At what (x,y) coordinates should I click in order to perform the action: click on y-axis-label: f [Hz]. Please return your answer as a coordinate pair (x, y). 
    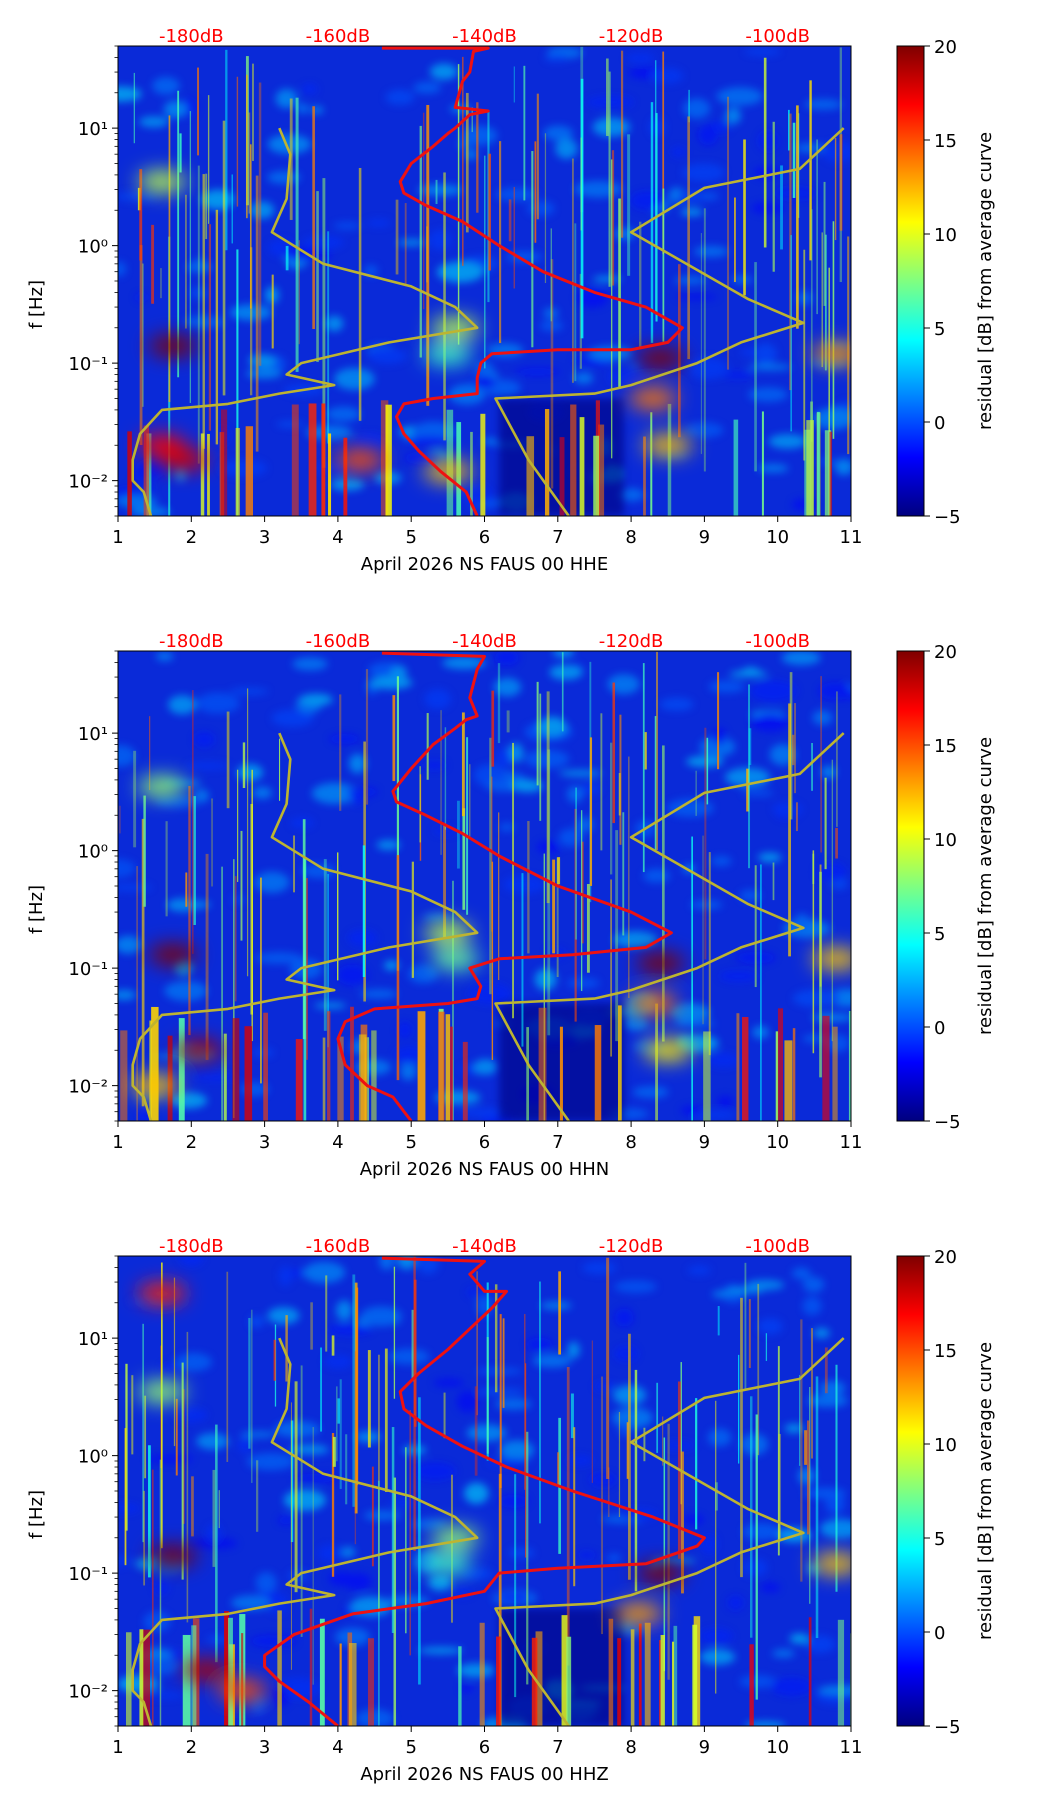
    Looking at the image, I should click on (36, 304).